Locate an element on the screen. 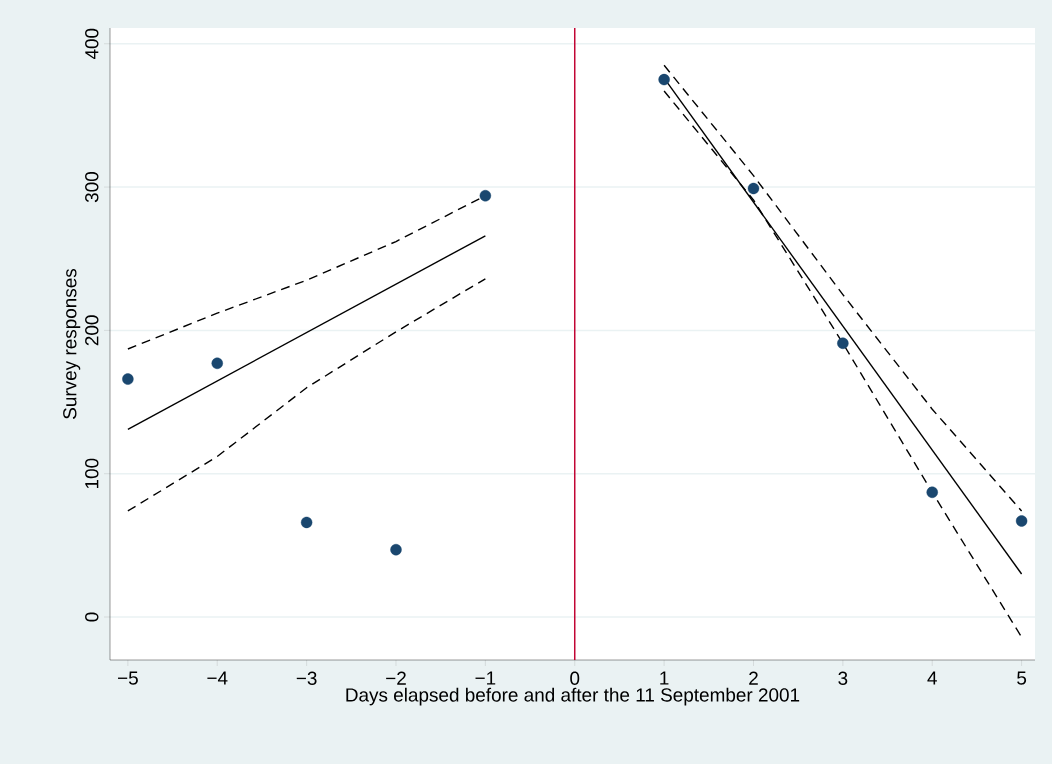  x-tick-label: −3 is located at coordinates (306, 678).